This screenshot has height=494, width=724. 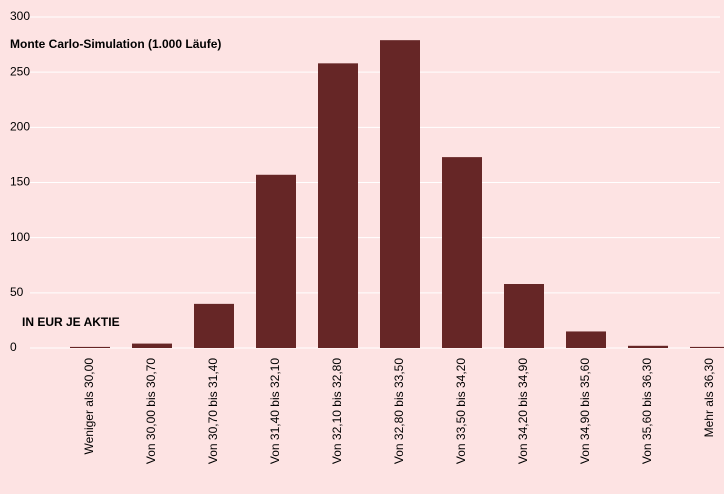 What do you see at coordinates (115, 44) in the screenshot?
I see `chart-title: Monte Carlo-Simulation (1.000 Läufe)` at bounding box center [115, 44].